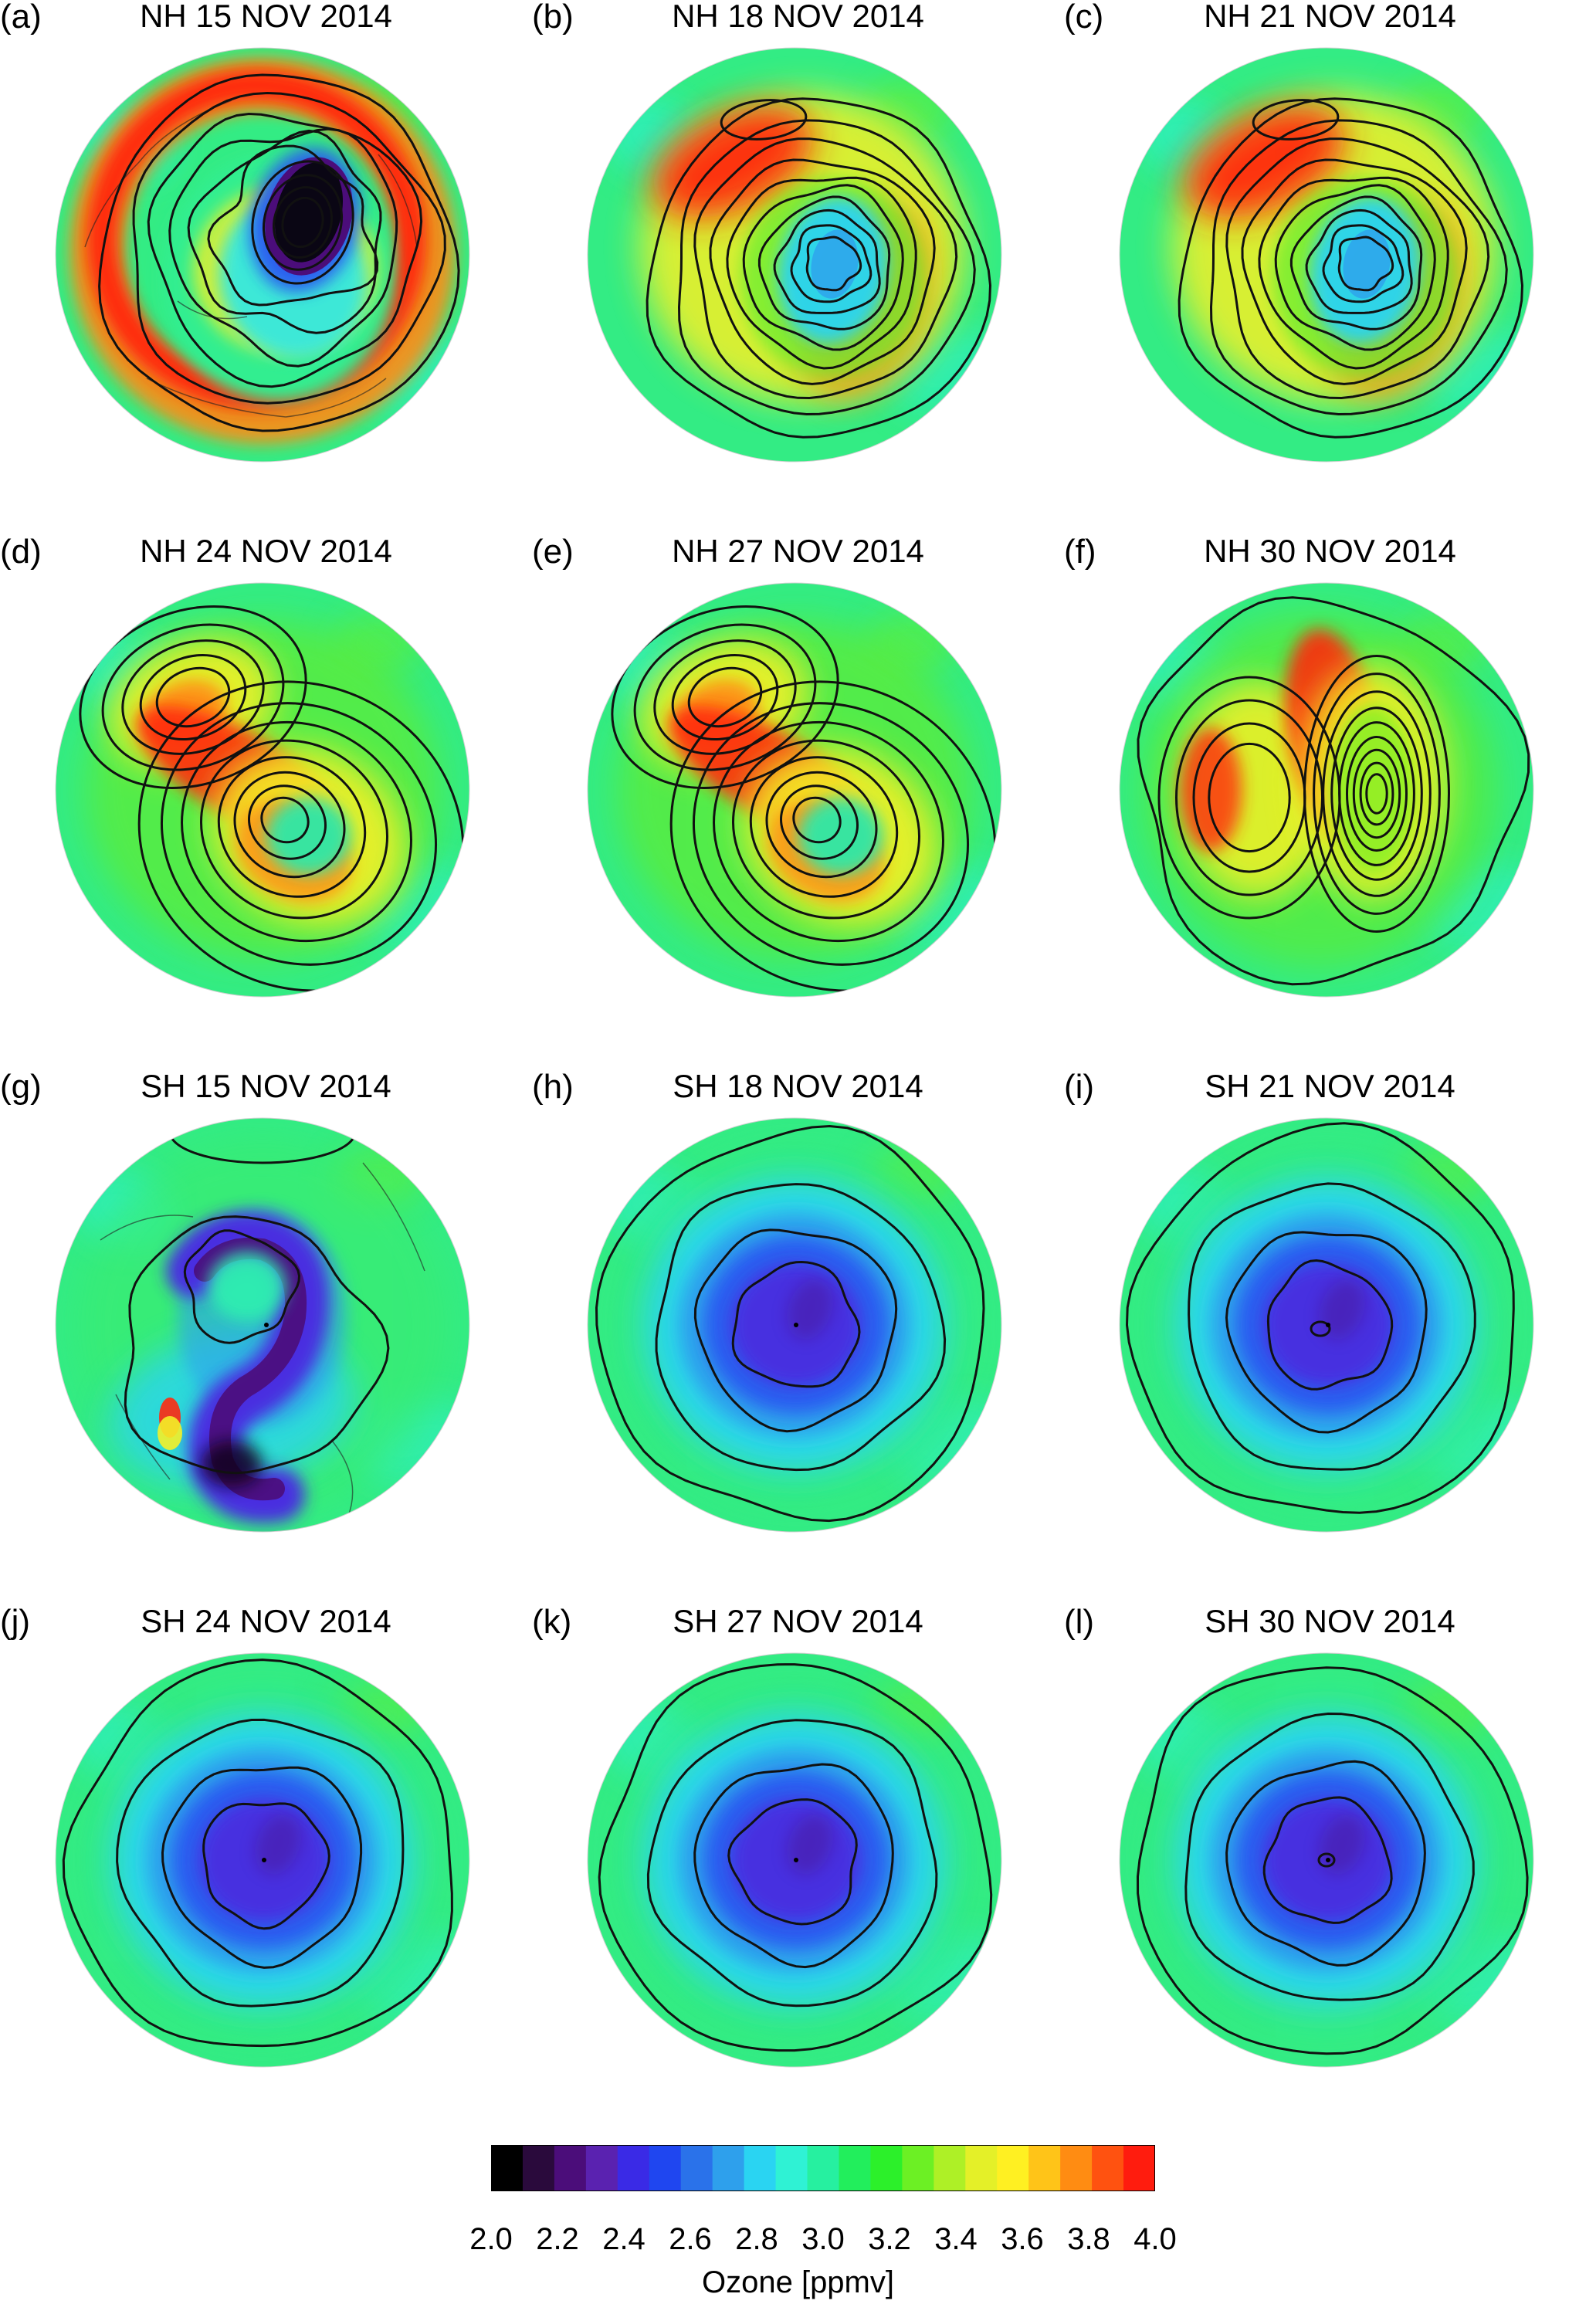  What do you see at coordinates (557, 2239) in the screenshot?
I see `colorbar-tick-label: 2.2` at bounding box center [557, 2239].